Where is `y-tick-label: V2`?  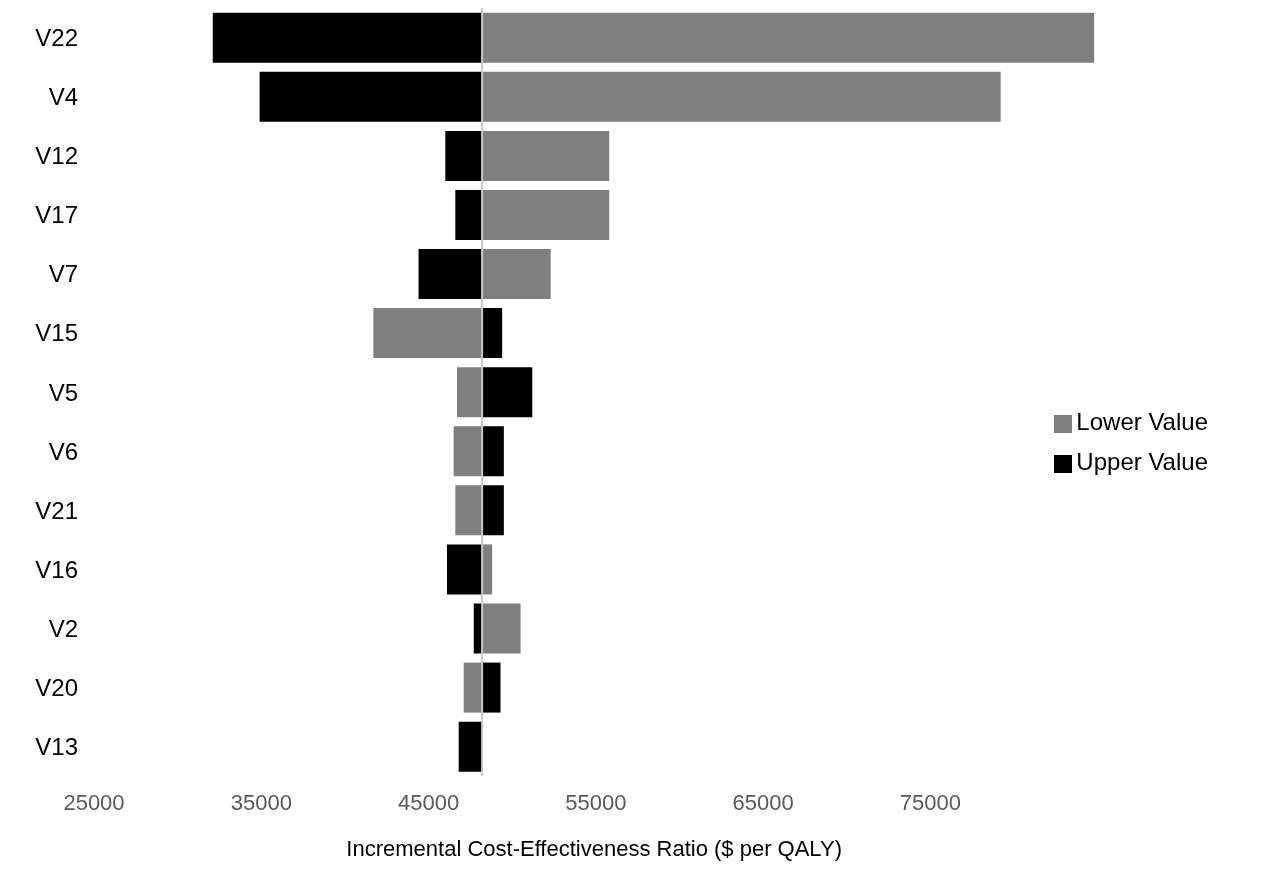 y-tick-label: V2 is located at coordinates (63, 628).